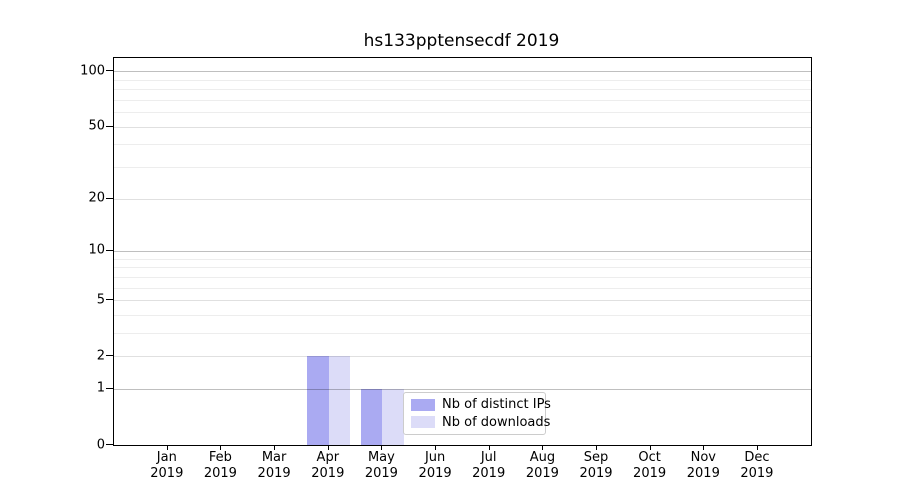  What do you see at coordinates (92, 71) in the screenshot?
I see `y-tick-label-100: 100` at bounding box center [92, 71].